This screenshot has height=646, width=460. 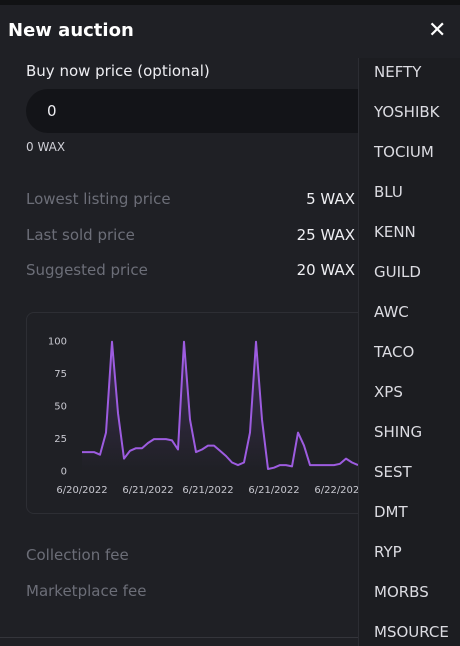 I want to click on dropdown-item: XPS, so click(x=388, y=392).